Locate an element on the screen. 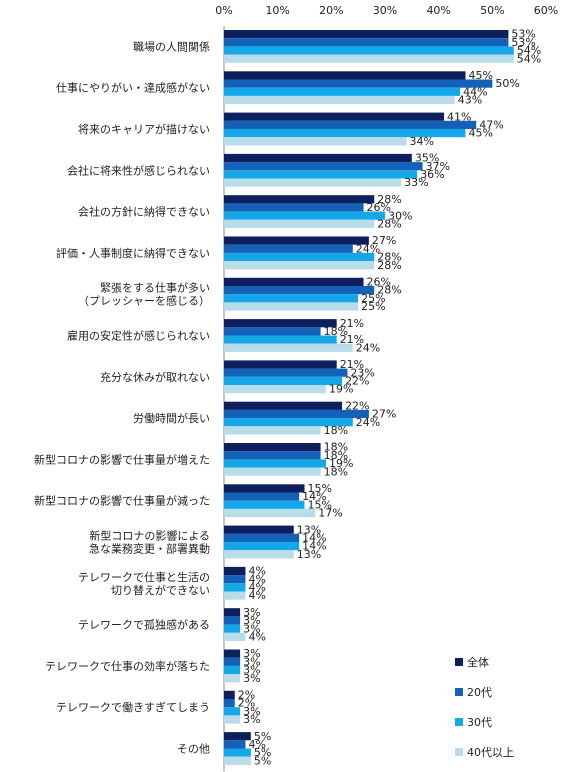 This screenshot has width=567, height=772. data-label: 34% is located at coordinates (421, 141).